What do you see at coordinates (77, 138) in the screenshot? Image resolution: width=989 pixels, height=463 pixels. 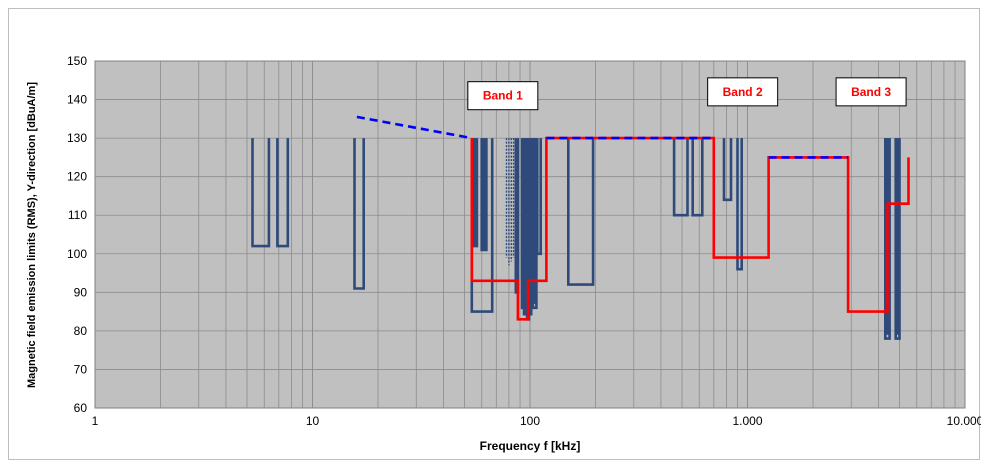 I see `y-tick-label: 130` at bounding box center [77, 138].